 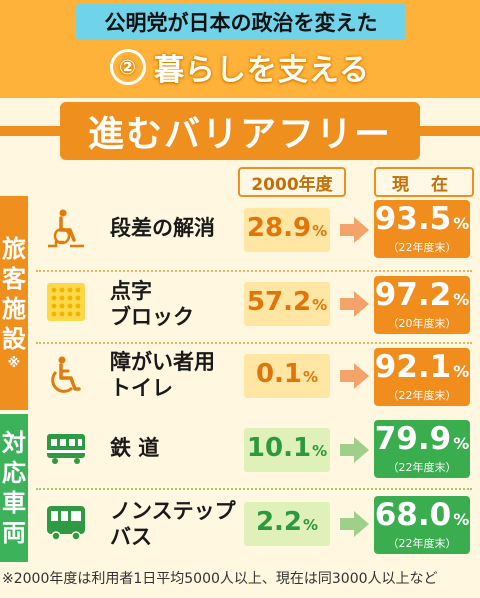 What do you see at coordinates (173, 511) in the screenshot?
I see `row-label-line1: ノンステップ` at bounding box center [173, 511].